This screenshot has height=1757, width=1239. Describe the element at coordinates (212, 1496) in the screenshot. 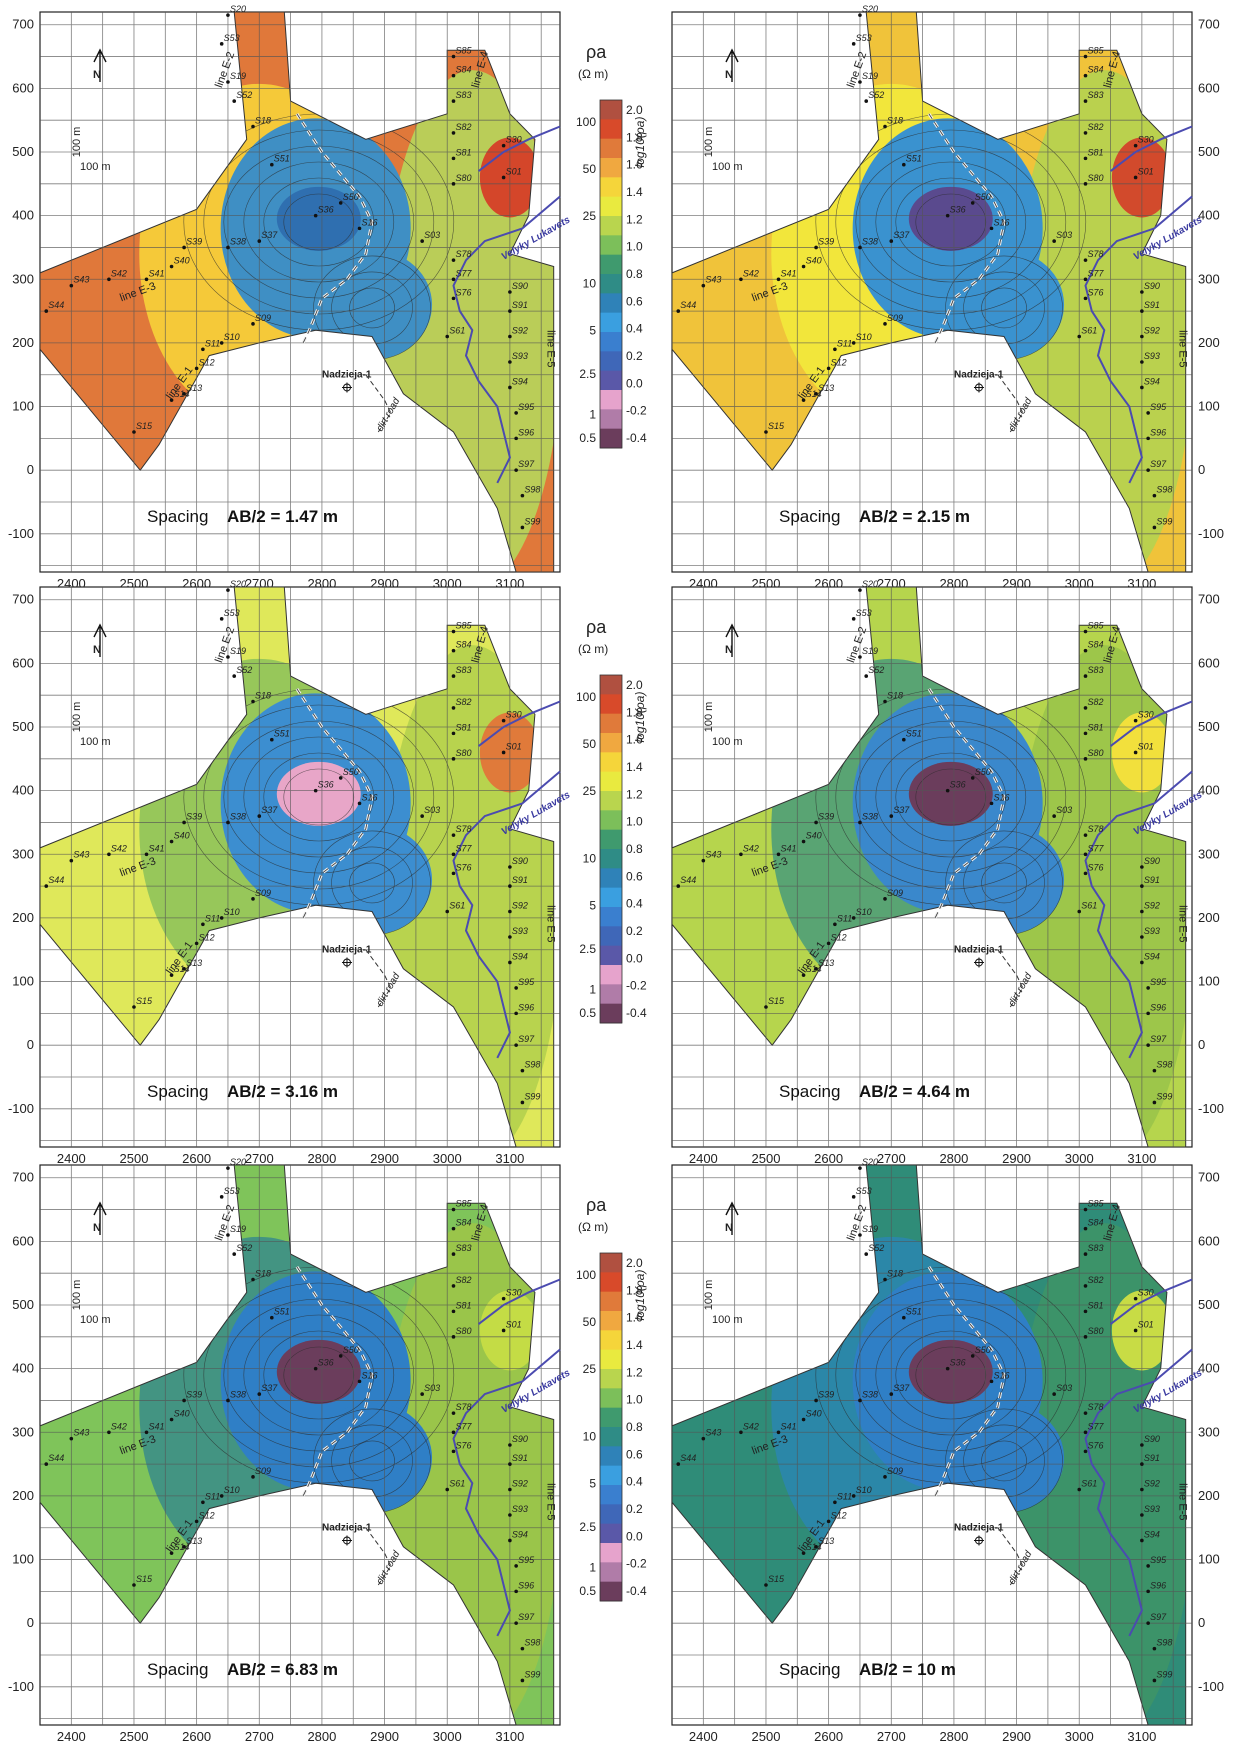

I see `station-label: S11` at that location.